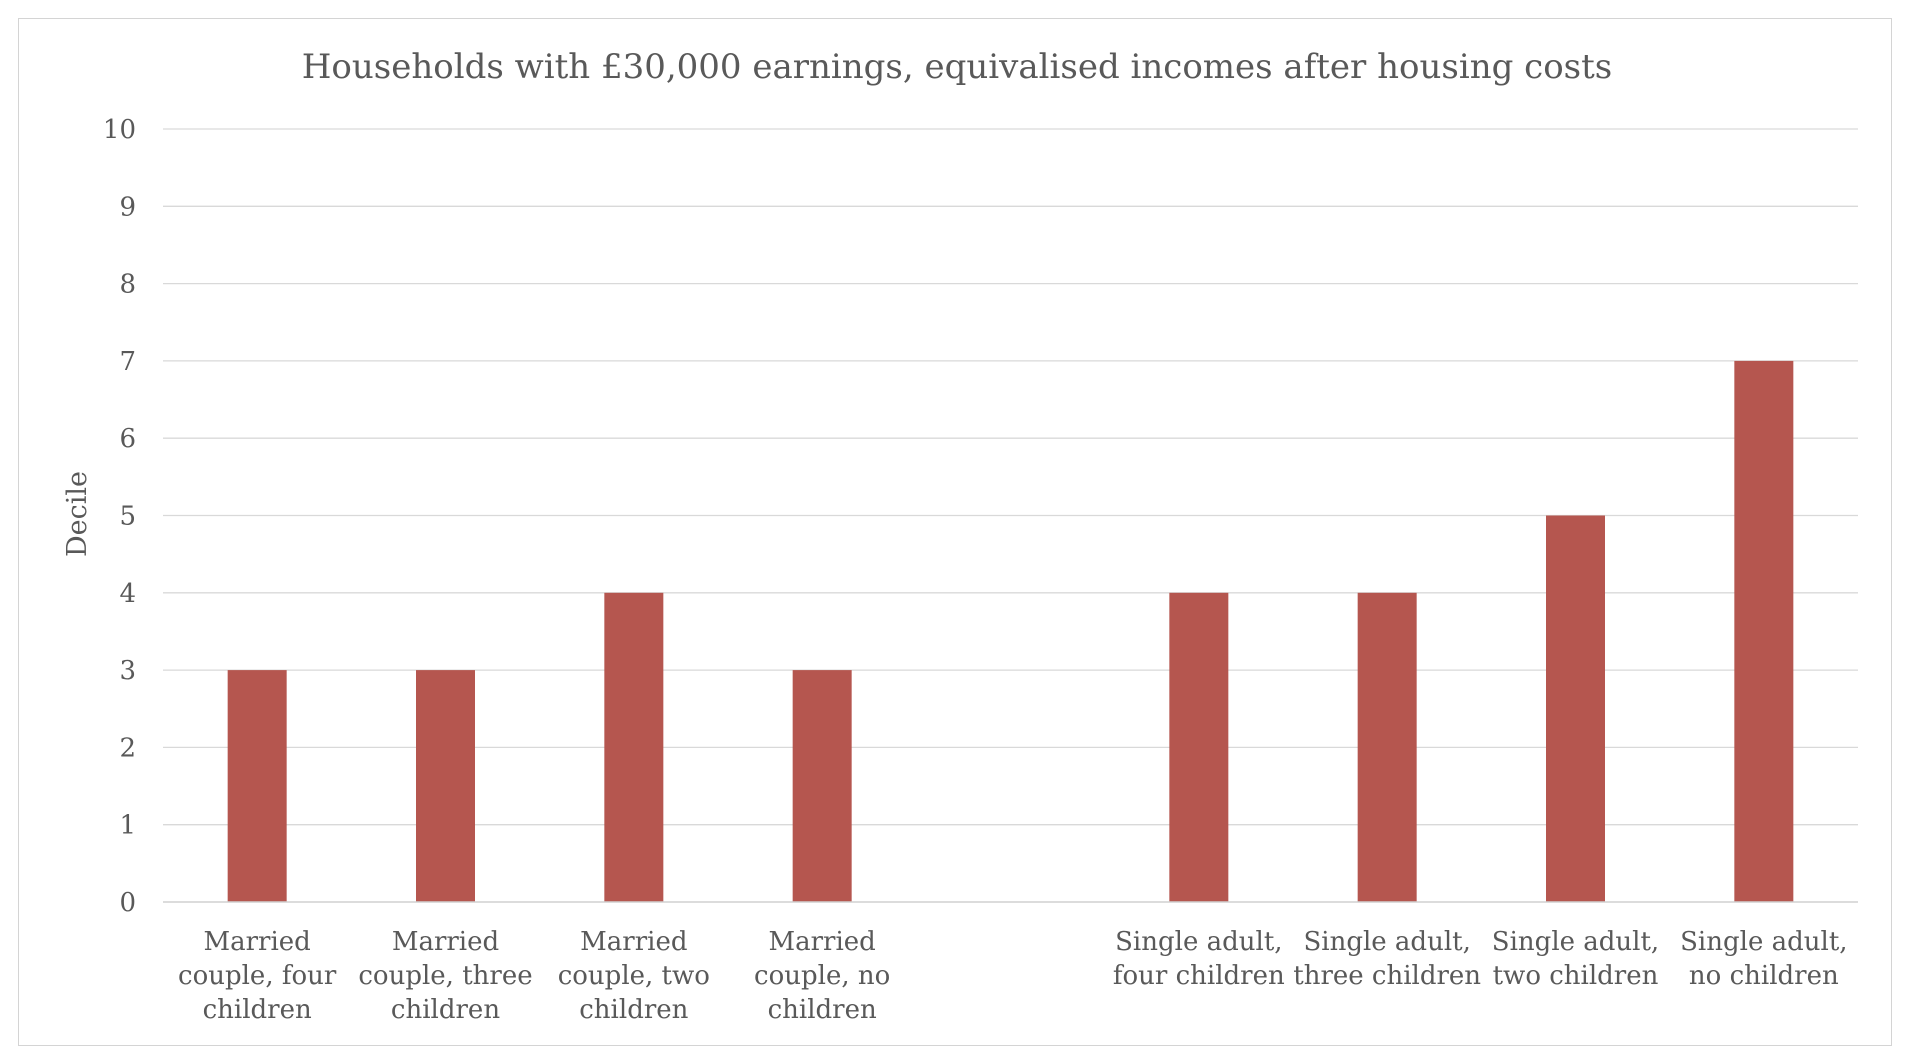 This screenshot has height=1064, width=1910. Describe the element at coordinates (127, 594) in the screenshot. I see `y-tick-label: 4` at that location.